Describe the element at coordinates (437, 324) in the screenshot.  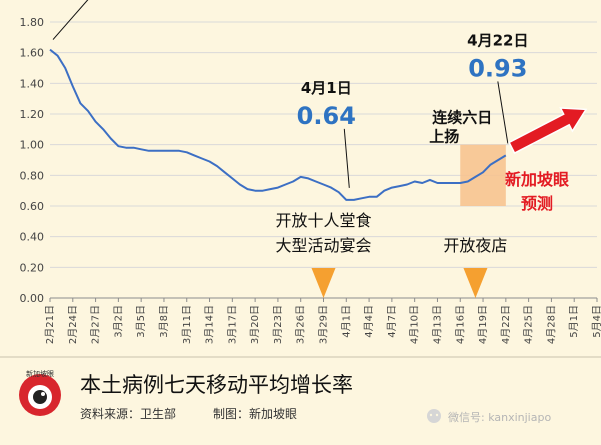
I see `x-tick-label: 4月13日` at that location.